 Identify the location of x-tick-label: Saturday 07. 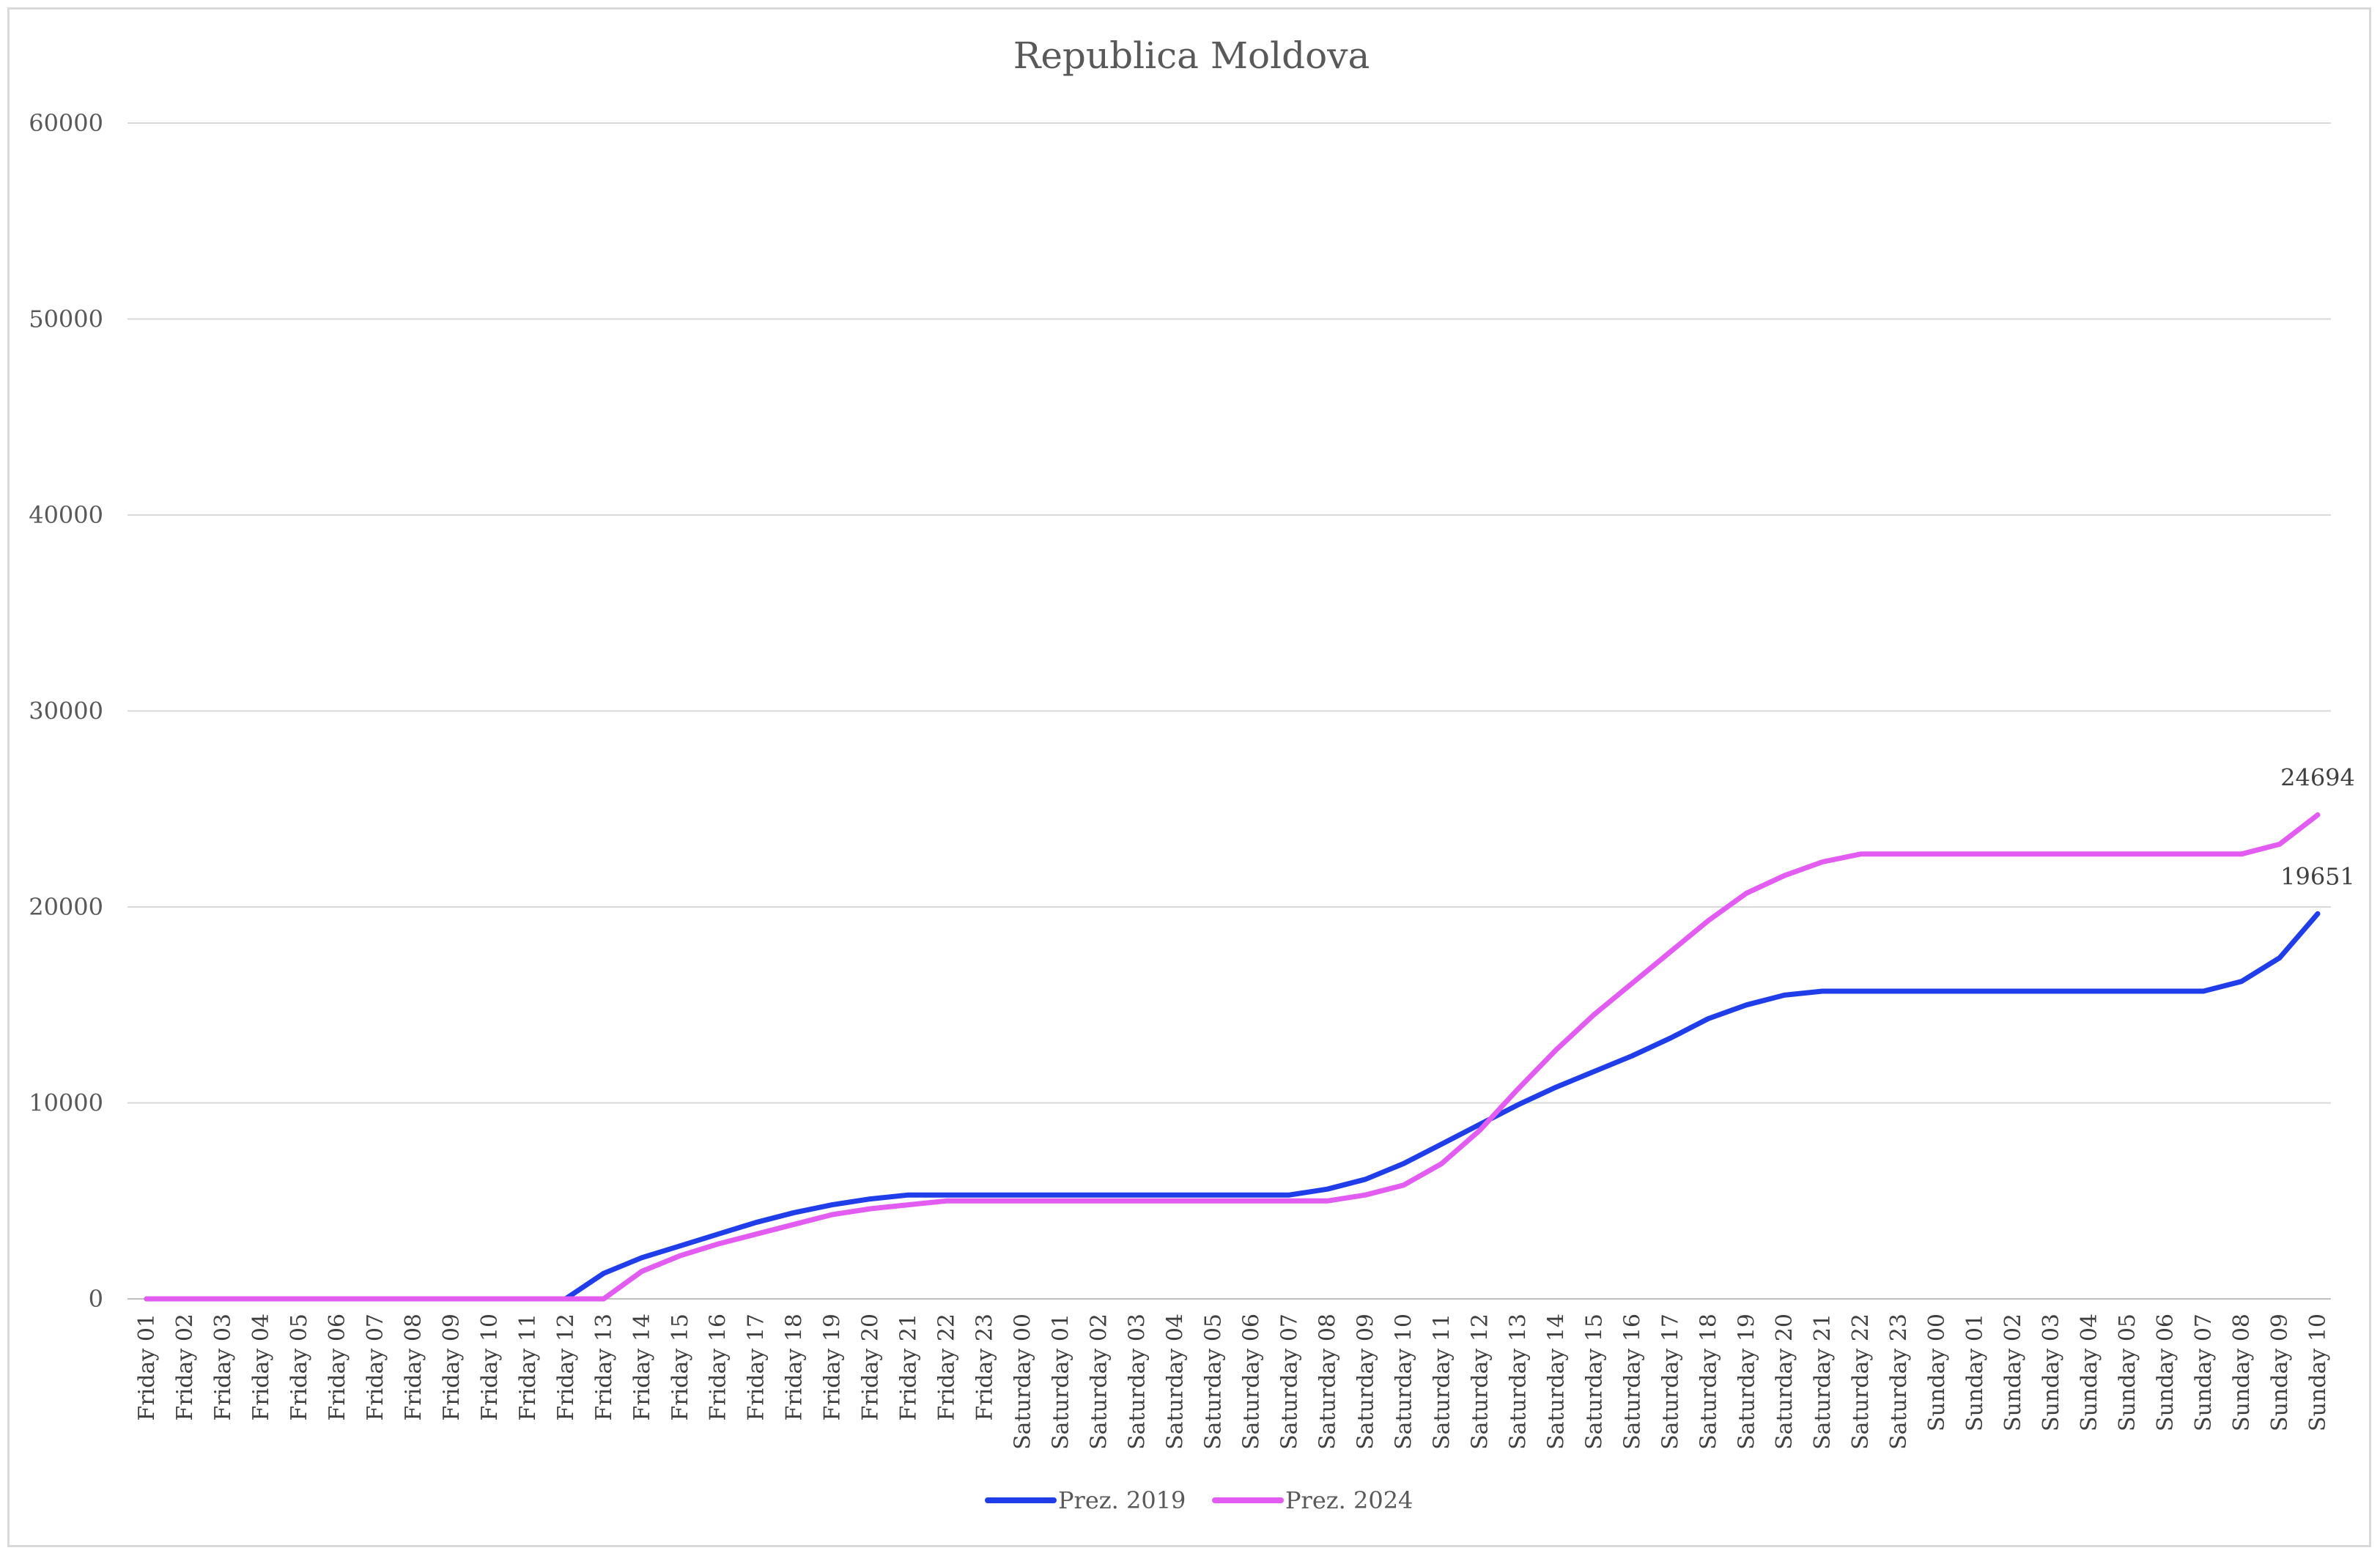
(1289, 1382).